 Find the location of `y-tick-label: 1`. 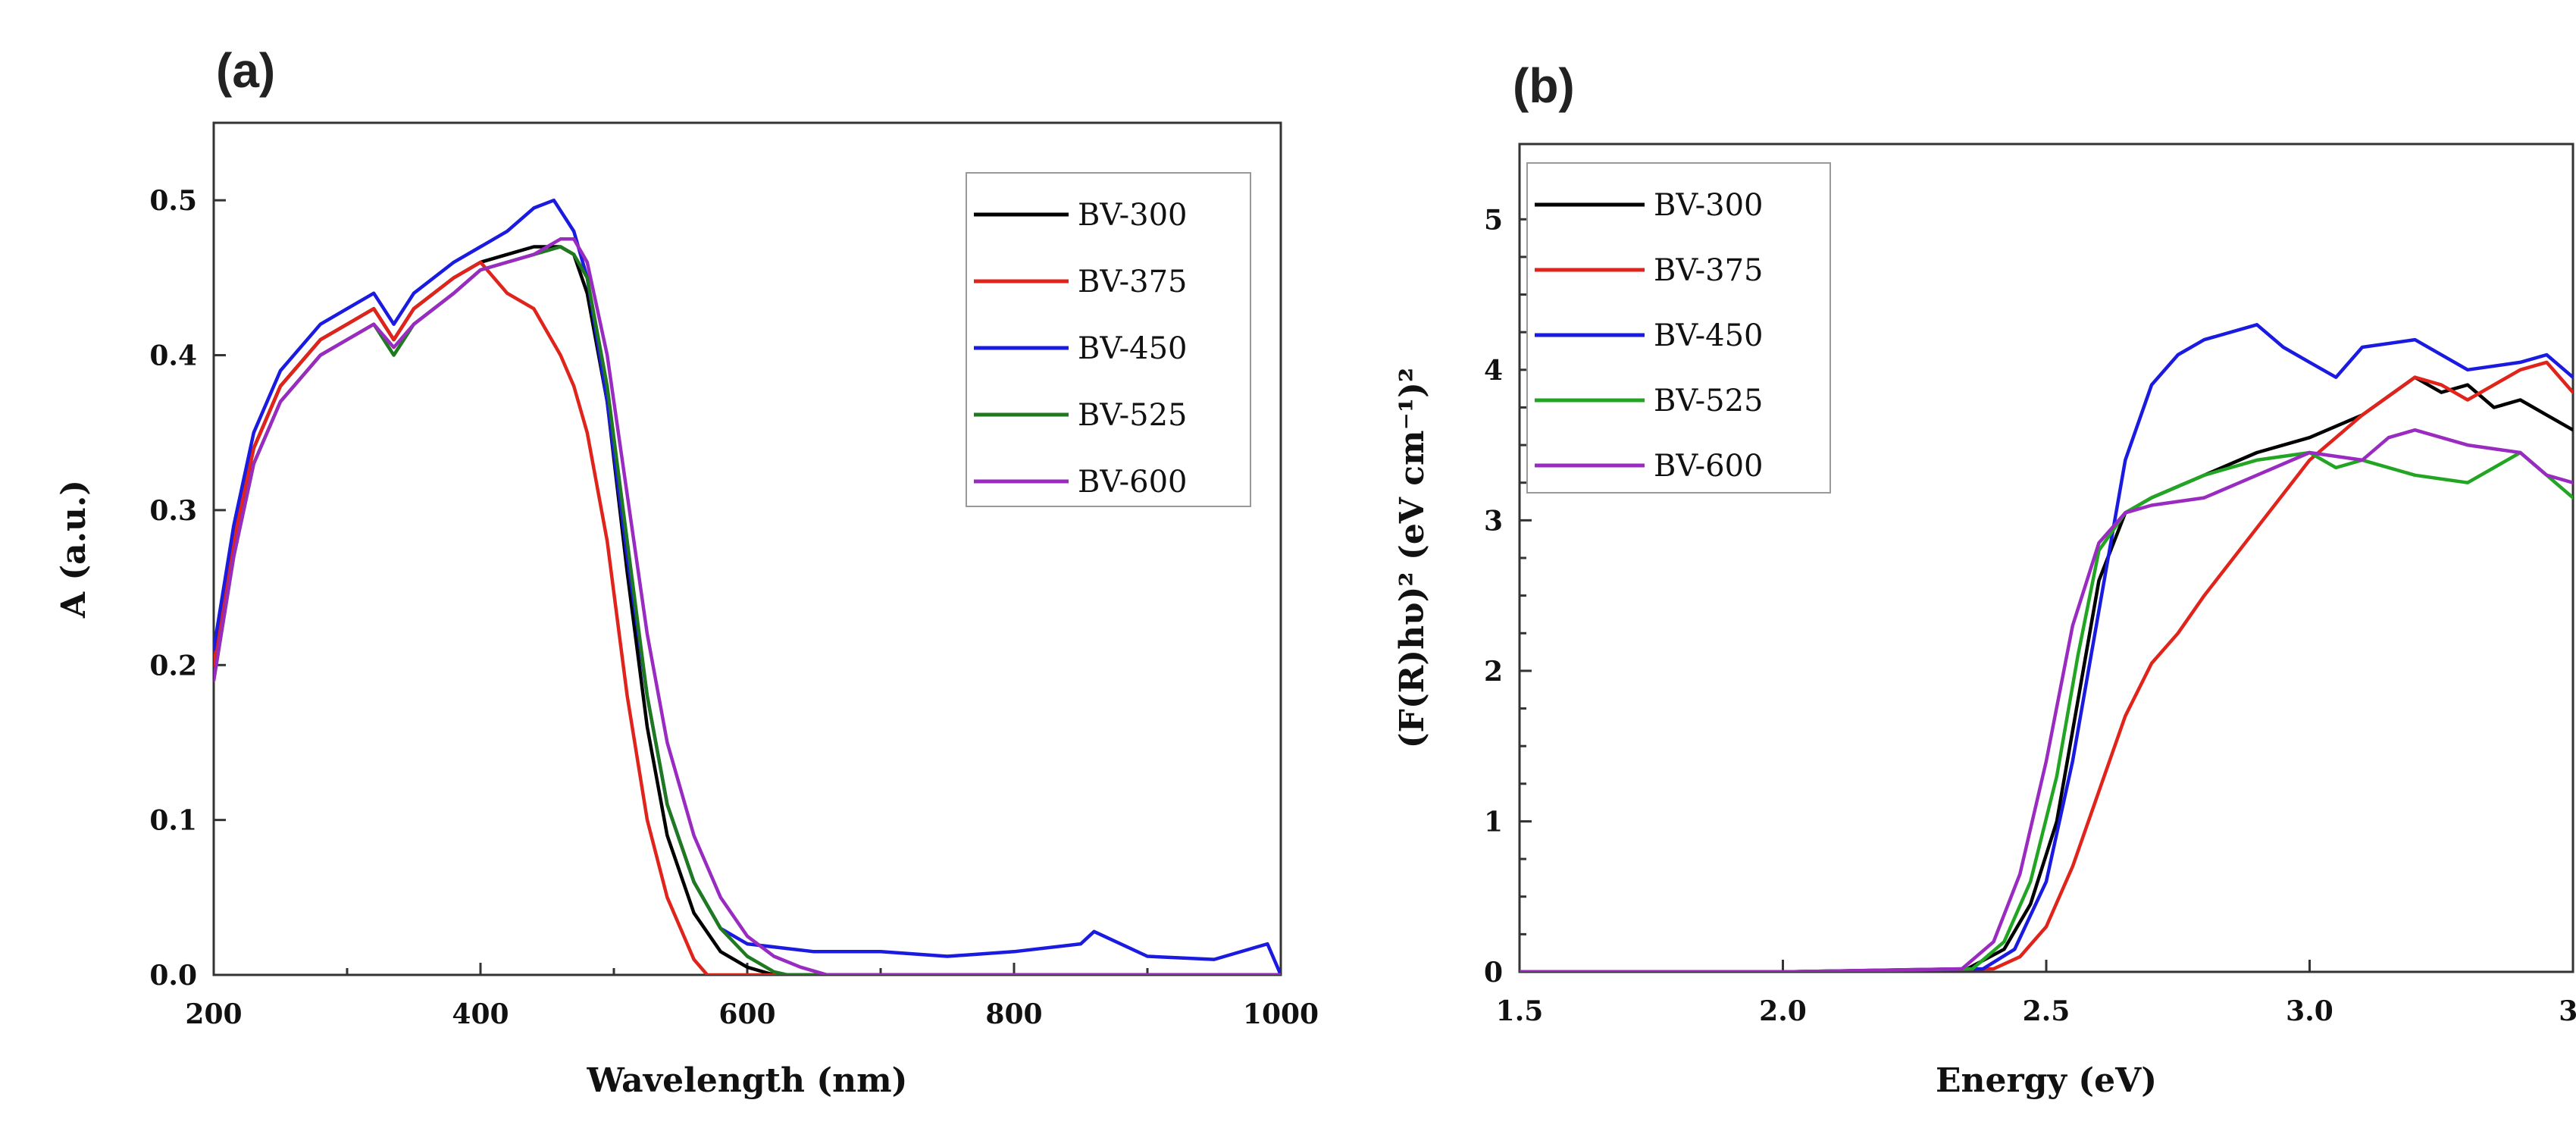

y-tick-label: 1 is located at coordinates (1494, 822).